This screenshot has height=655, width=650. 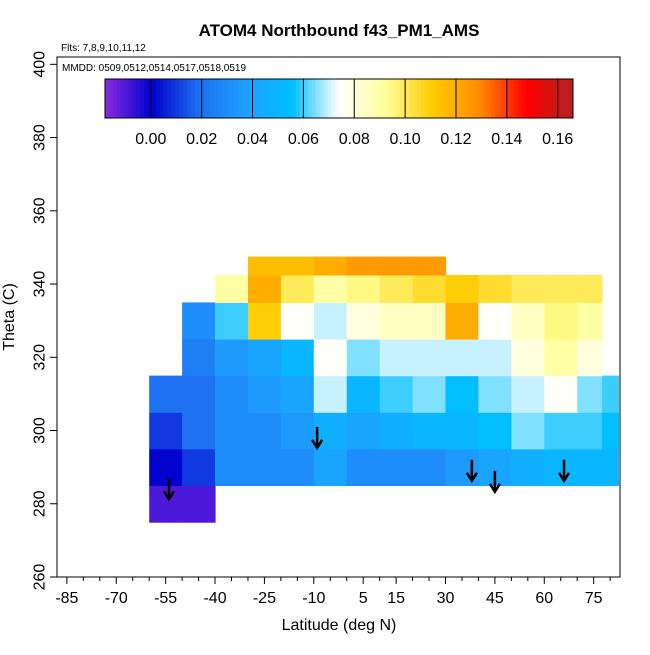 What do you see at coordinates (252, 139) in the screenshot?
I see `colorbar-tick-label: 0.04` at bounding box center [252, 139].